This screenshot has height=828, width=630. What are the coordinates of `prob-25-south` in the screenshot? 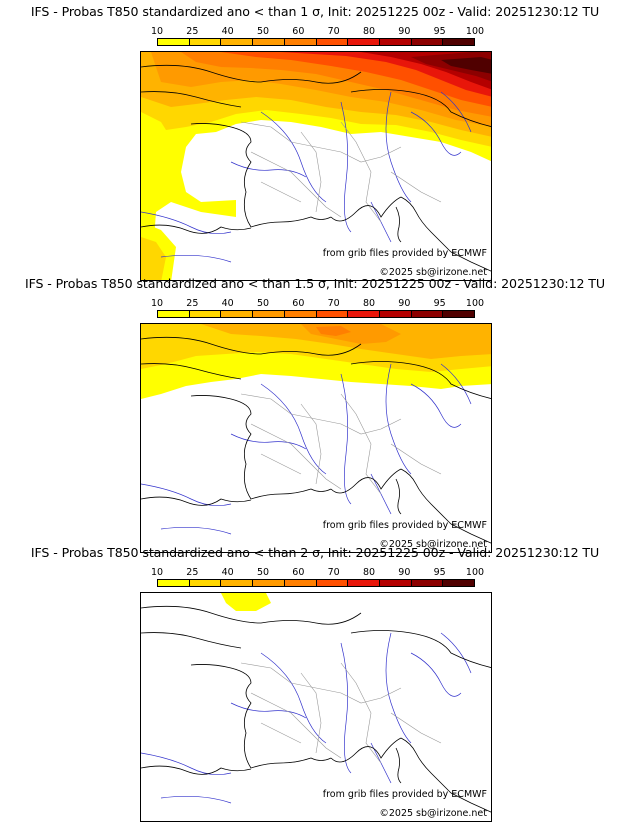 It's located at (153, 258).